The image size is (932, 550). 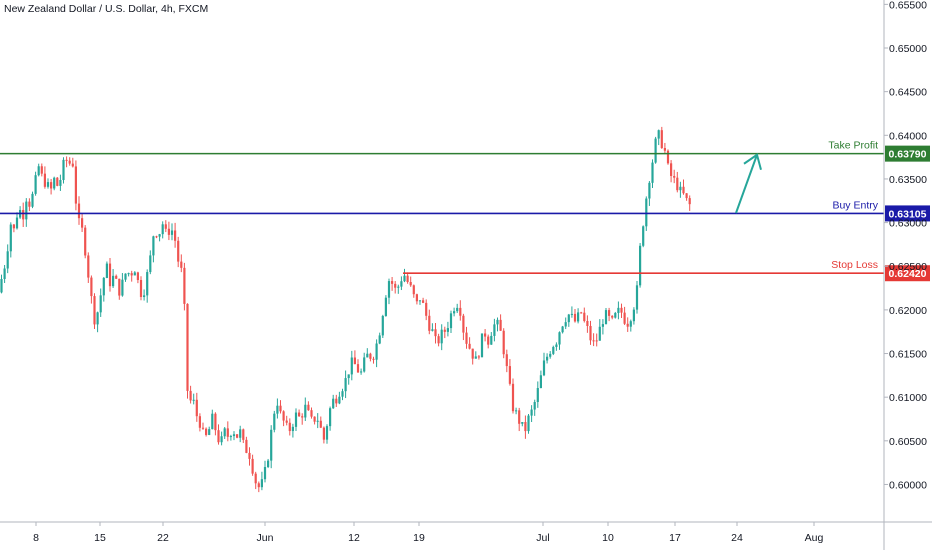 What do you see at coordinates (908, 267) in the screenshot?
I see `y-tick-label: 0.62500` at bounding box center [908, 267].